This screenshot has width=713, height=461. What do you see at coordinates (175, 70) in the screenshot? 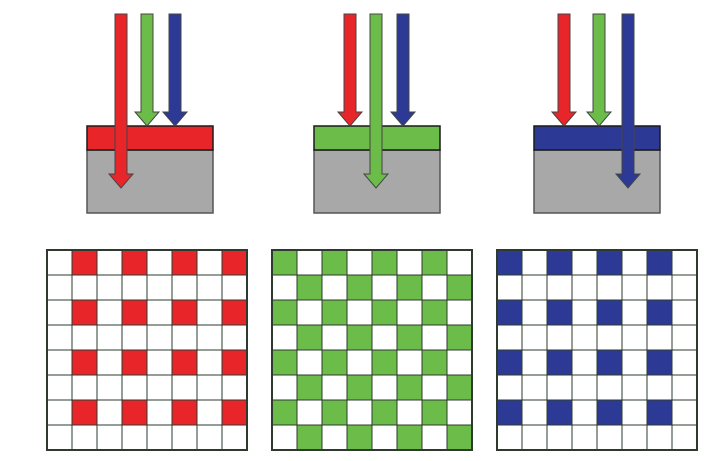
I see `blue-light-blocked-arrow` at bounding box center [175, 70].